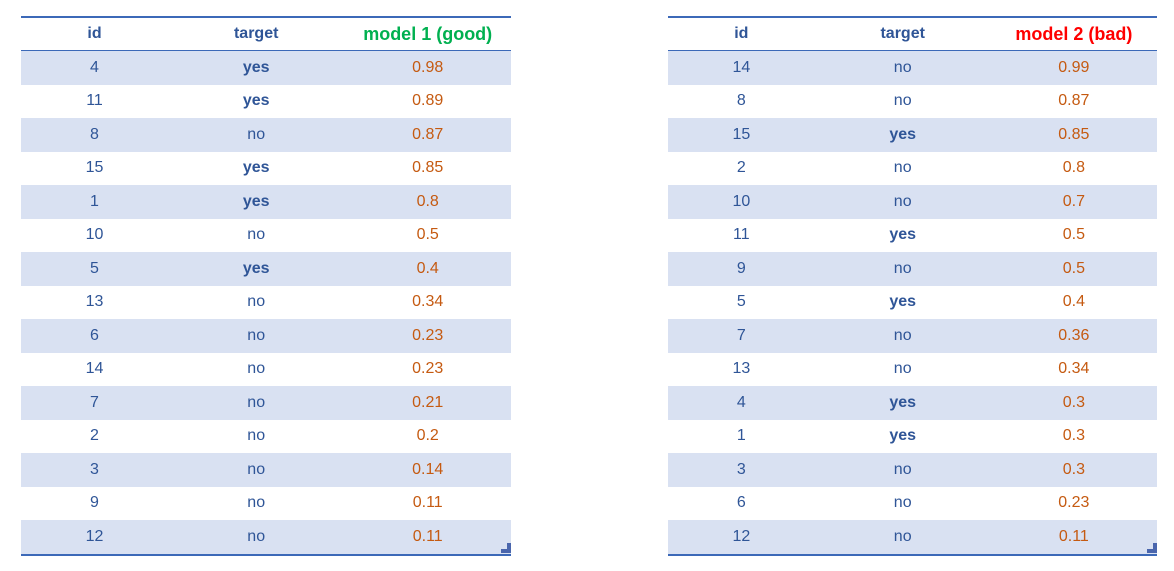 Image resolution: width=1174 pixels, height=571 pixels. What do you see at coordinates (1073, 34) in the screenshot?
I see `column-header-model2: model 2 (bad)` at bounding box center [1073, 34].